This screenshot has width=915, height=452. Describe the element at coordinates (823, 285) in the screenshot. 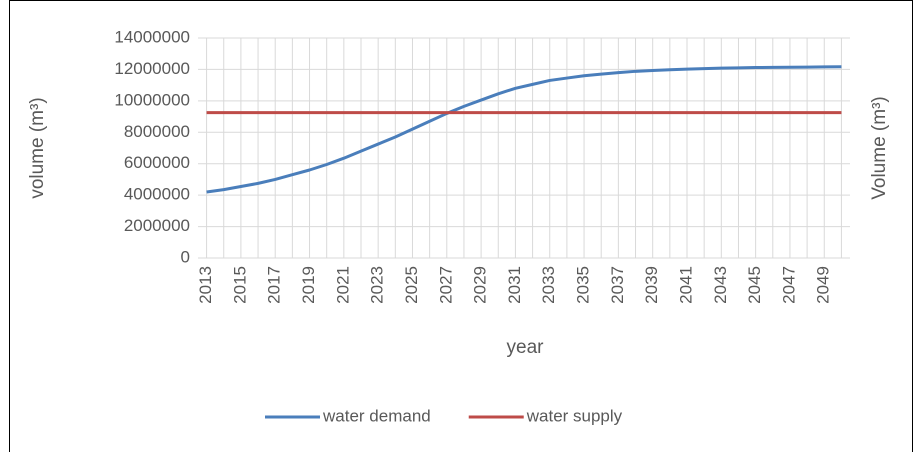

I see `x-tick-label: 2049` at that location.